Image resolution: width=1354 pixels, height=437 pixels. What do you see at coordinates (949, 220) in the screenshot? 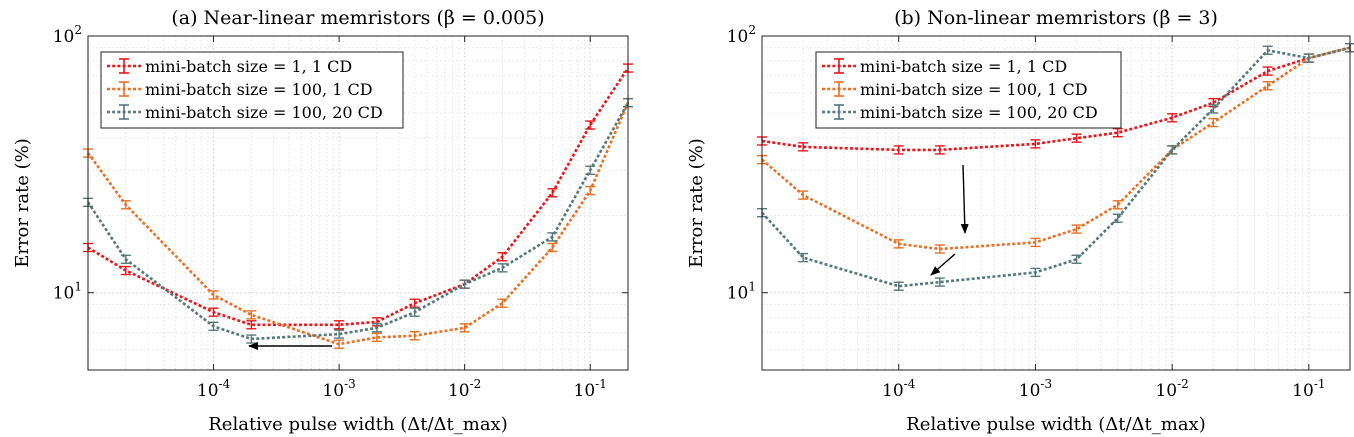
I see `annotation-arrows` at bounding box center [949, 220].